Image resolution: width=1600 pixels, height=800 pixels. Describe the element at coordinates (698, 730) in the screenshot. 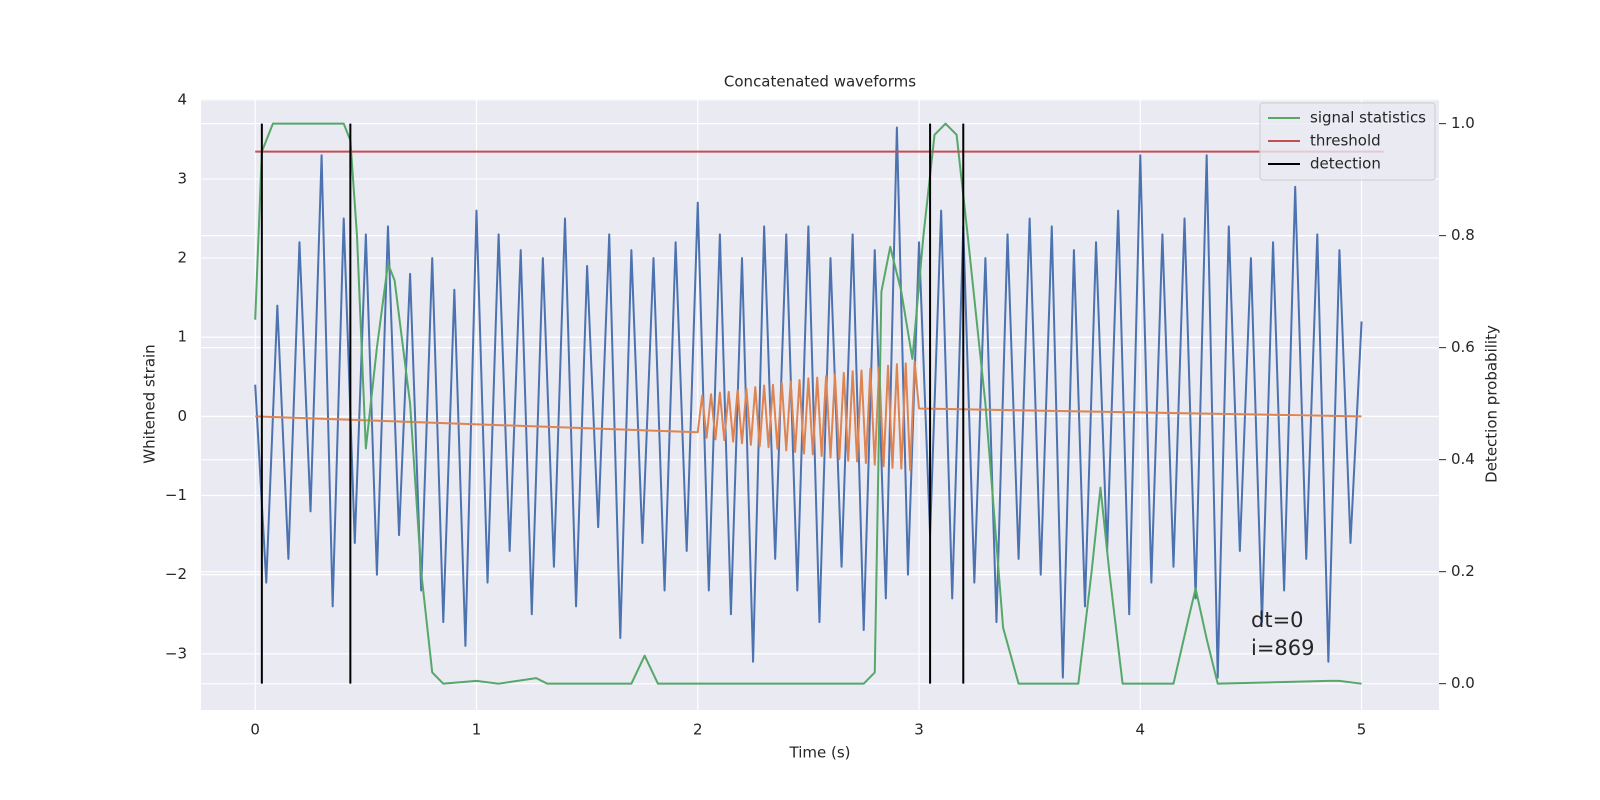

I see `x-tick-label: 2` at that location.